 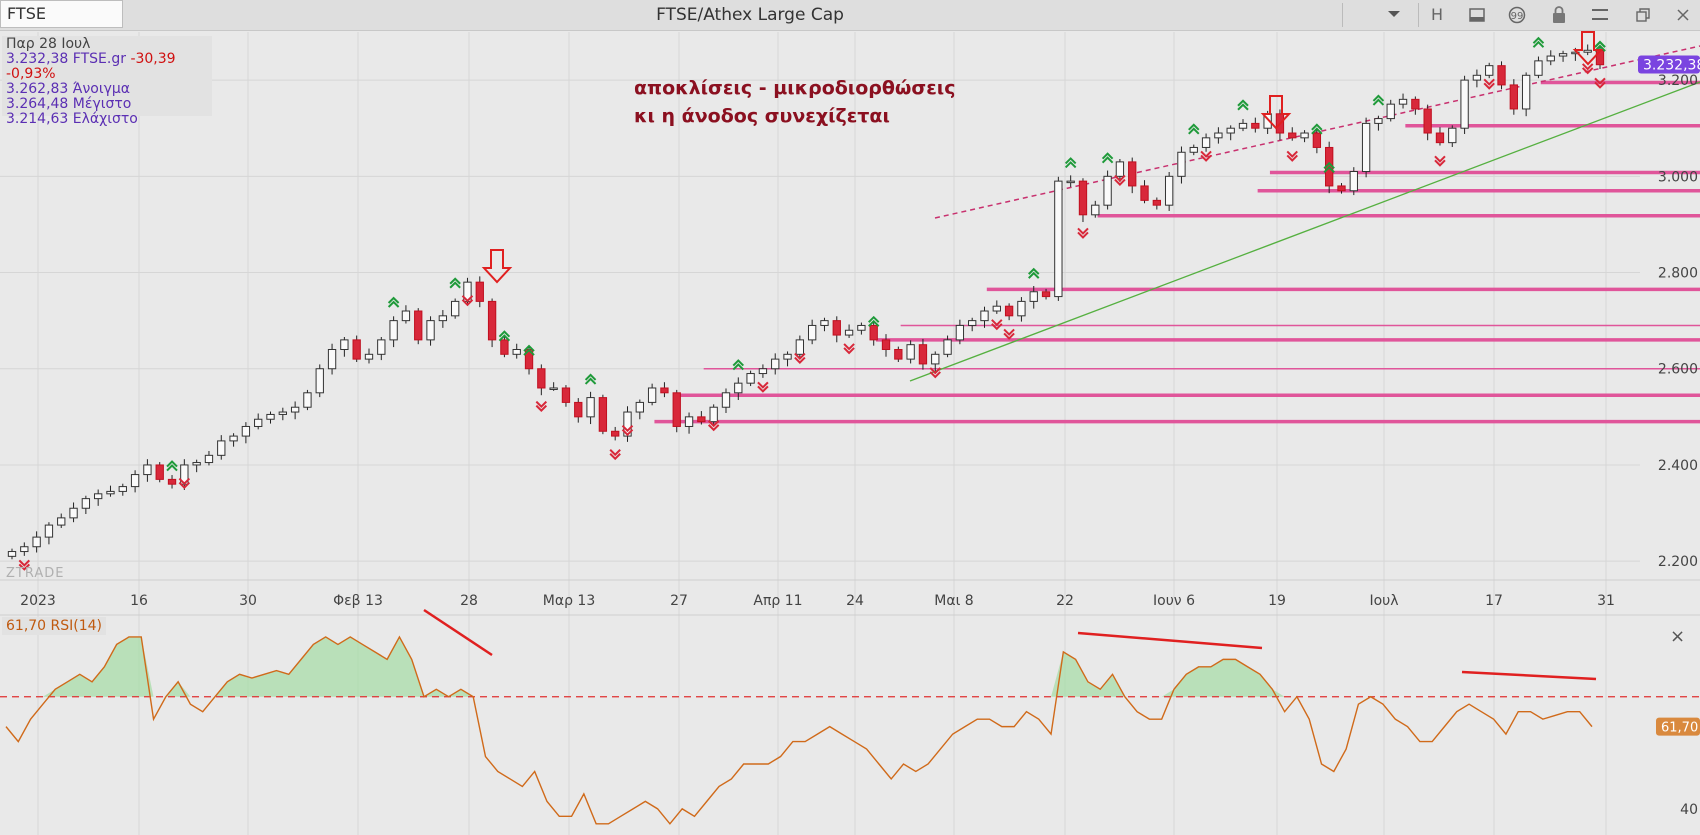 What do you see at coordinates (850, 15) in the screenshot?
I see `title-bar: FTSE FTSE/Athex Large Cap H 99` at bounding box center [850, 15].